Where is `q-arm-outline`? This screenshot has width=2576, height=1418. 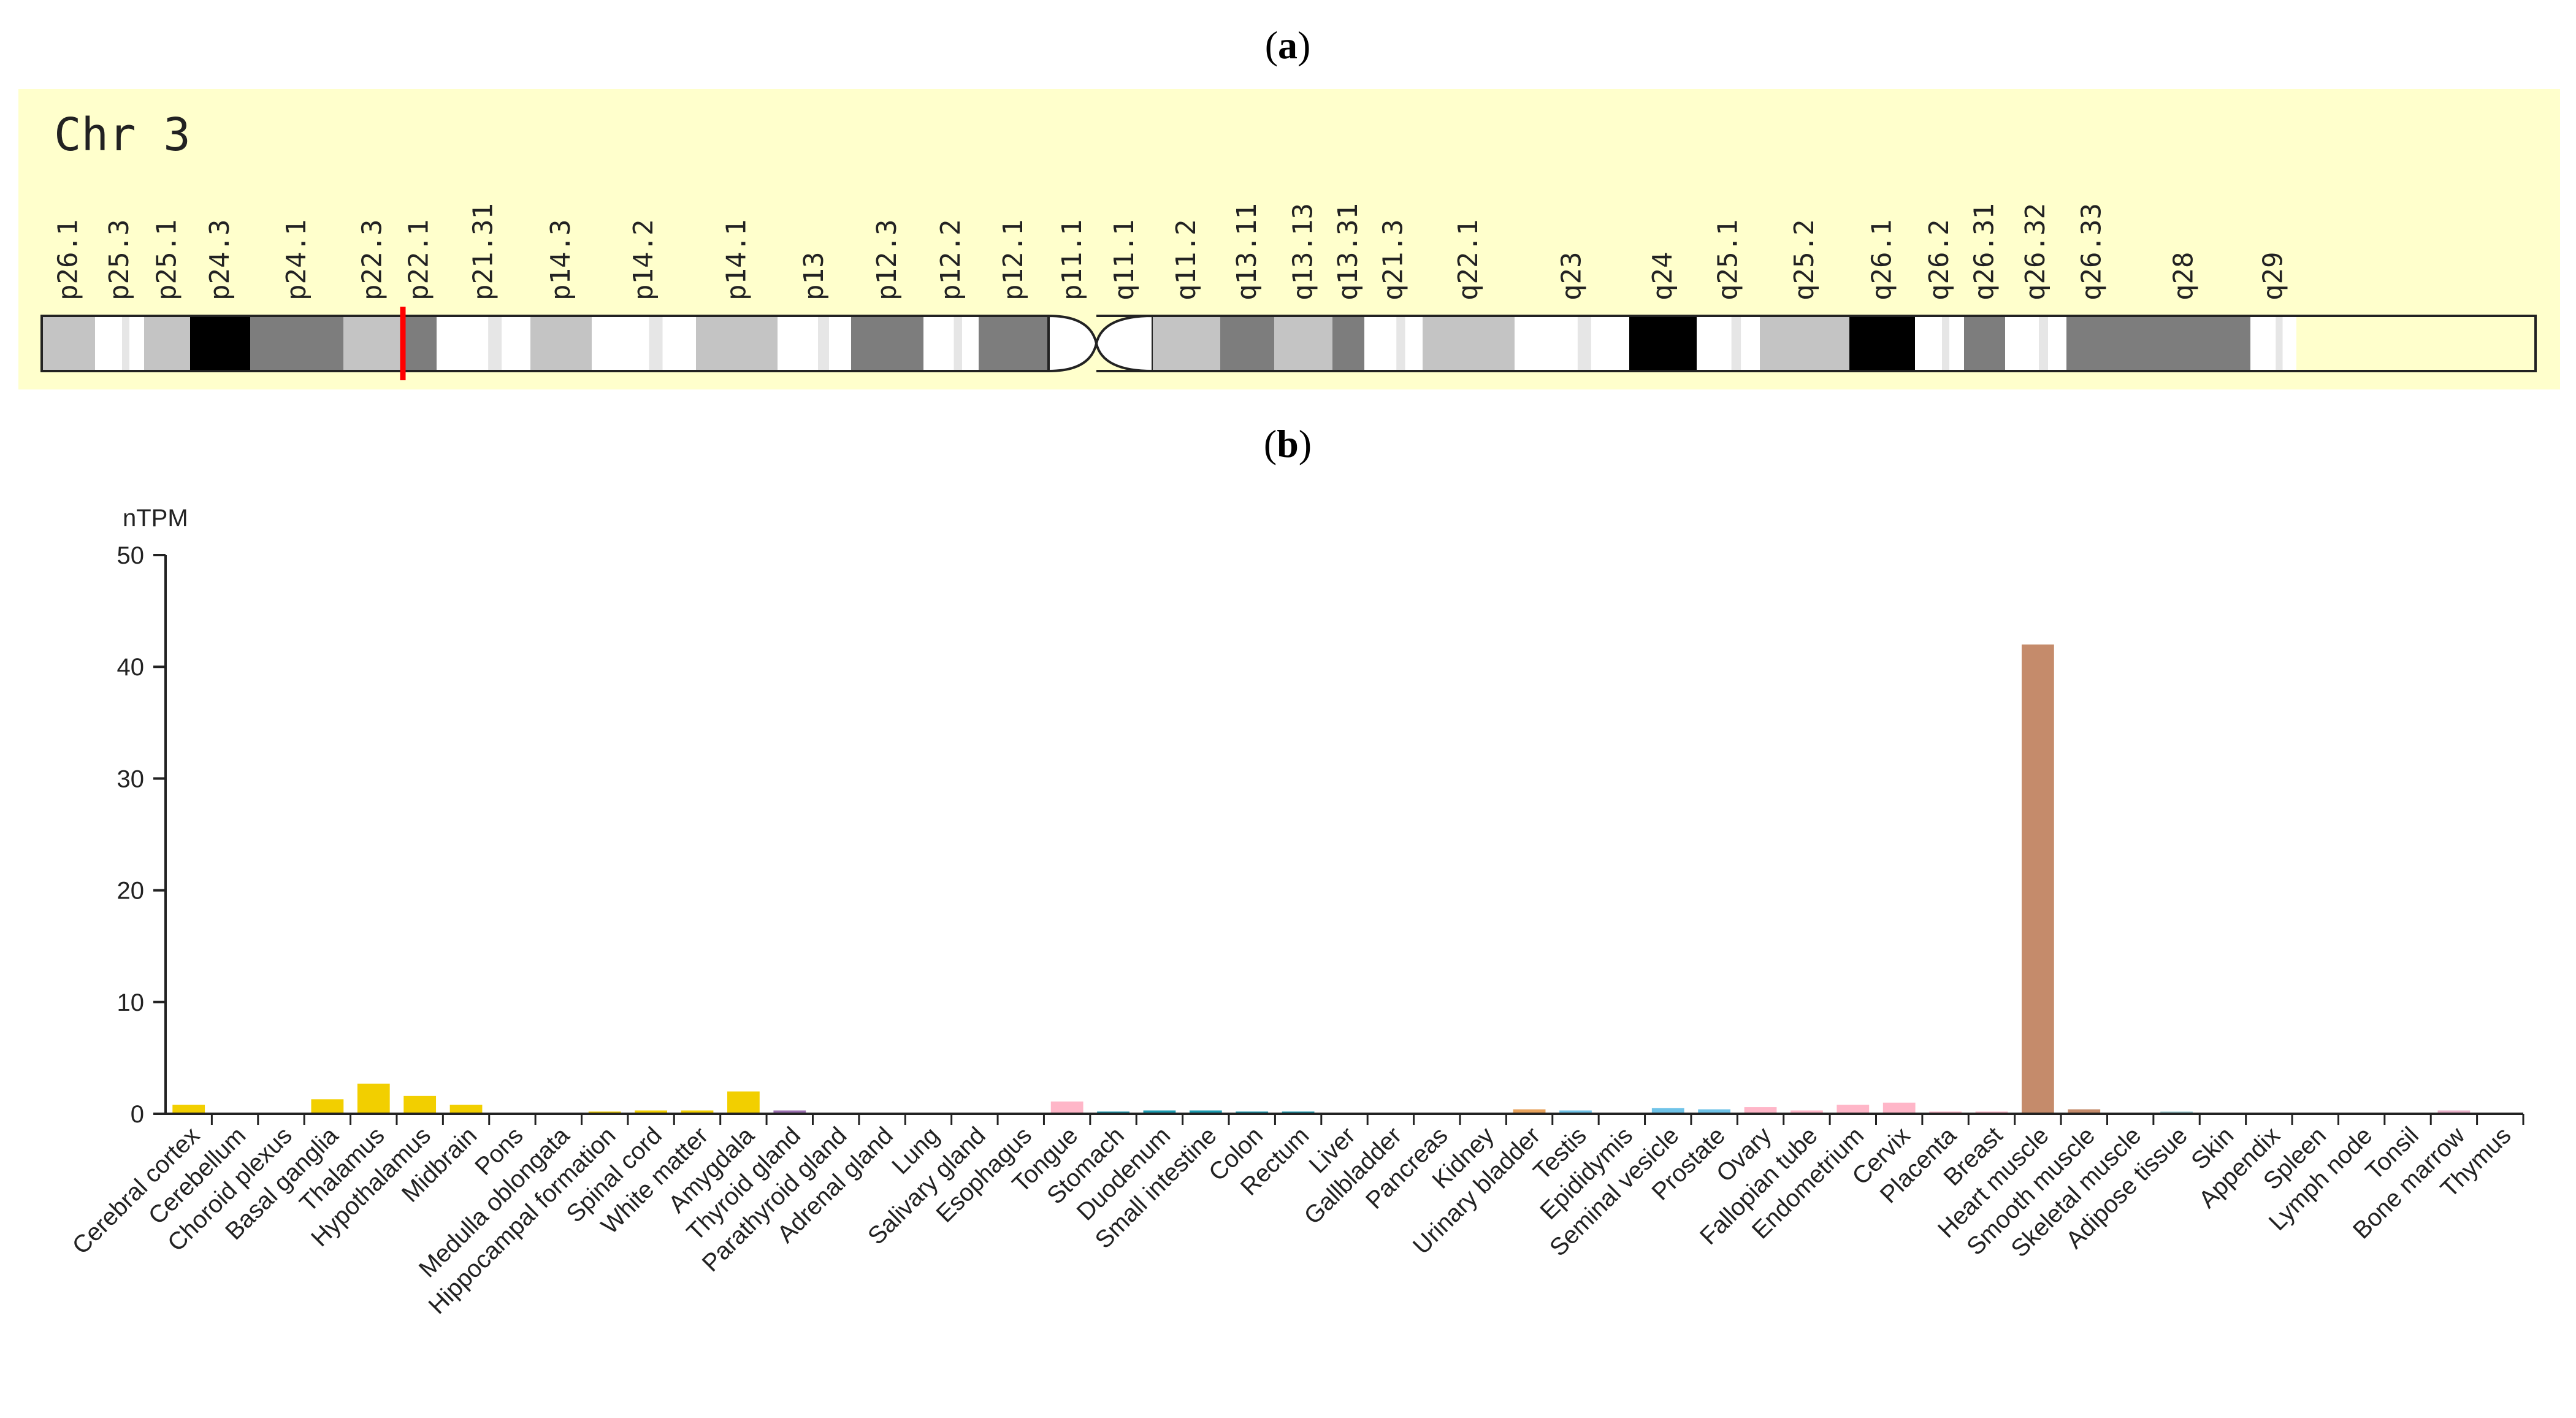 q-arm-outline is located at coordinates (1816, 343).